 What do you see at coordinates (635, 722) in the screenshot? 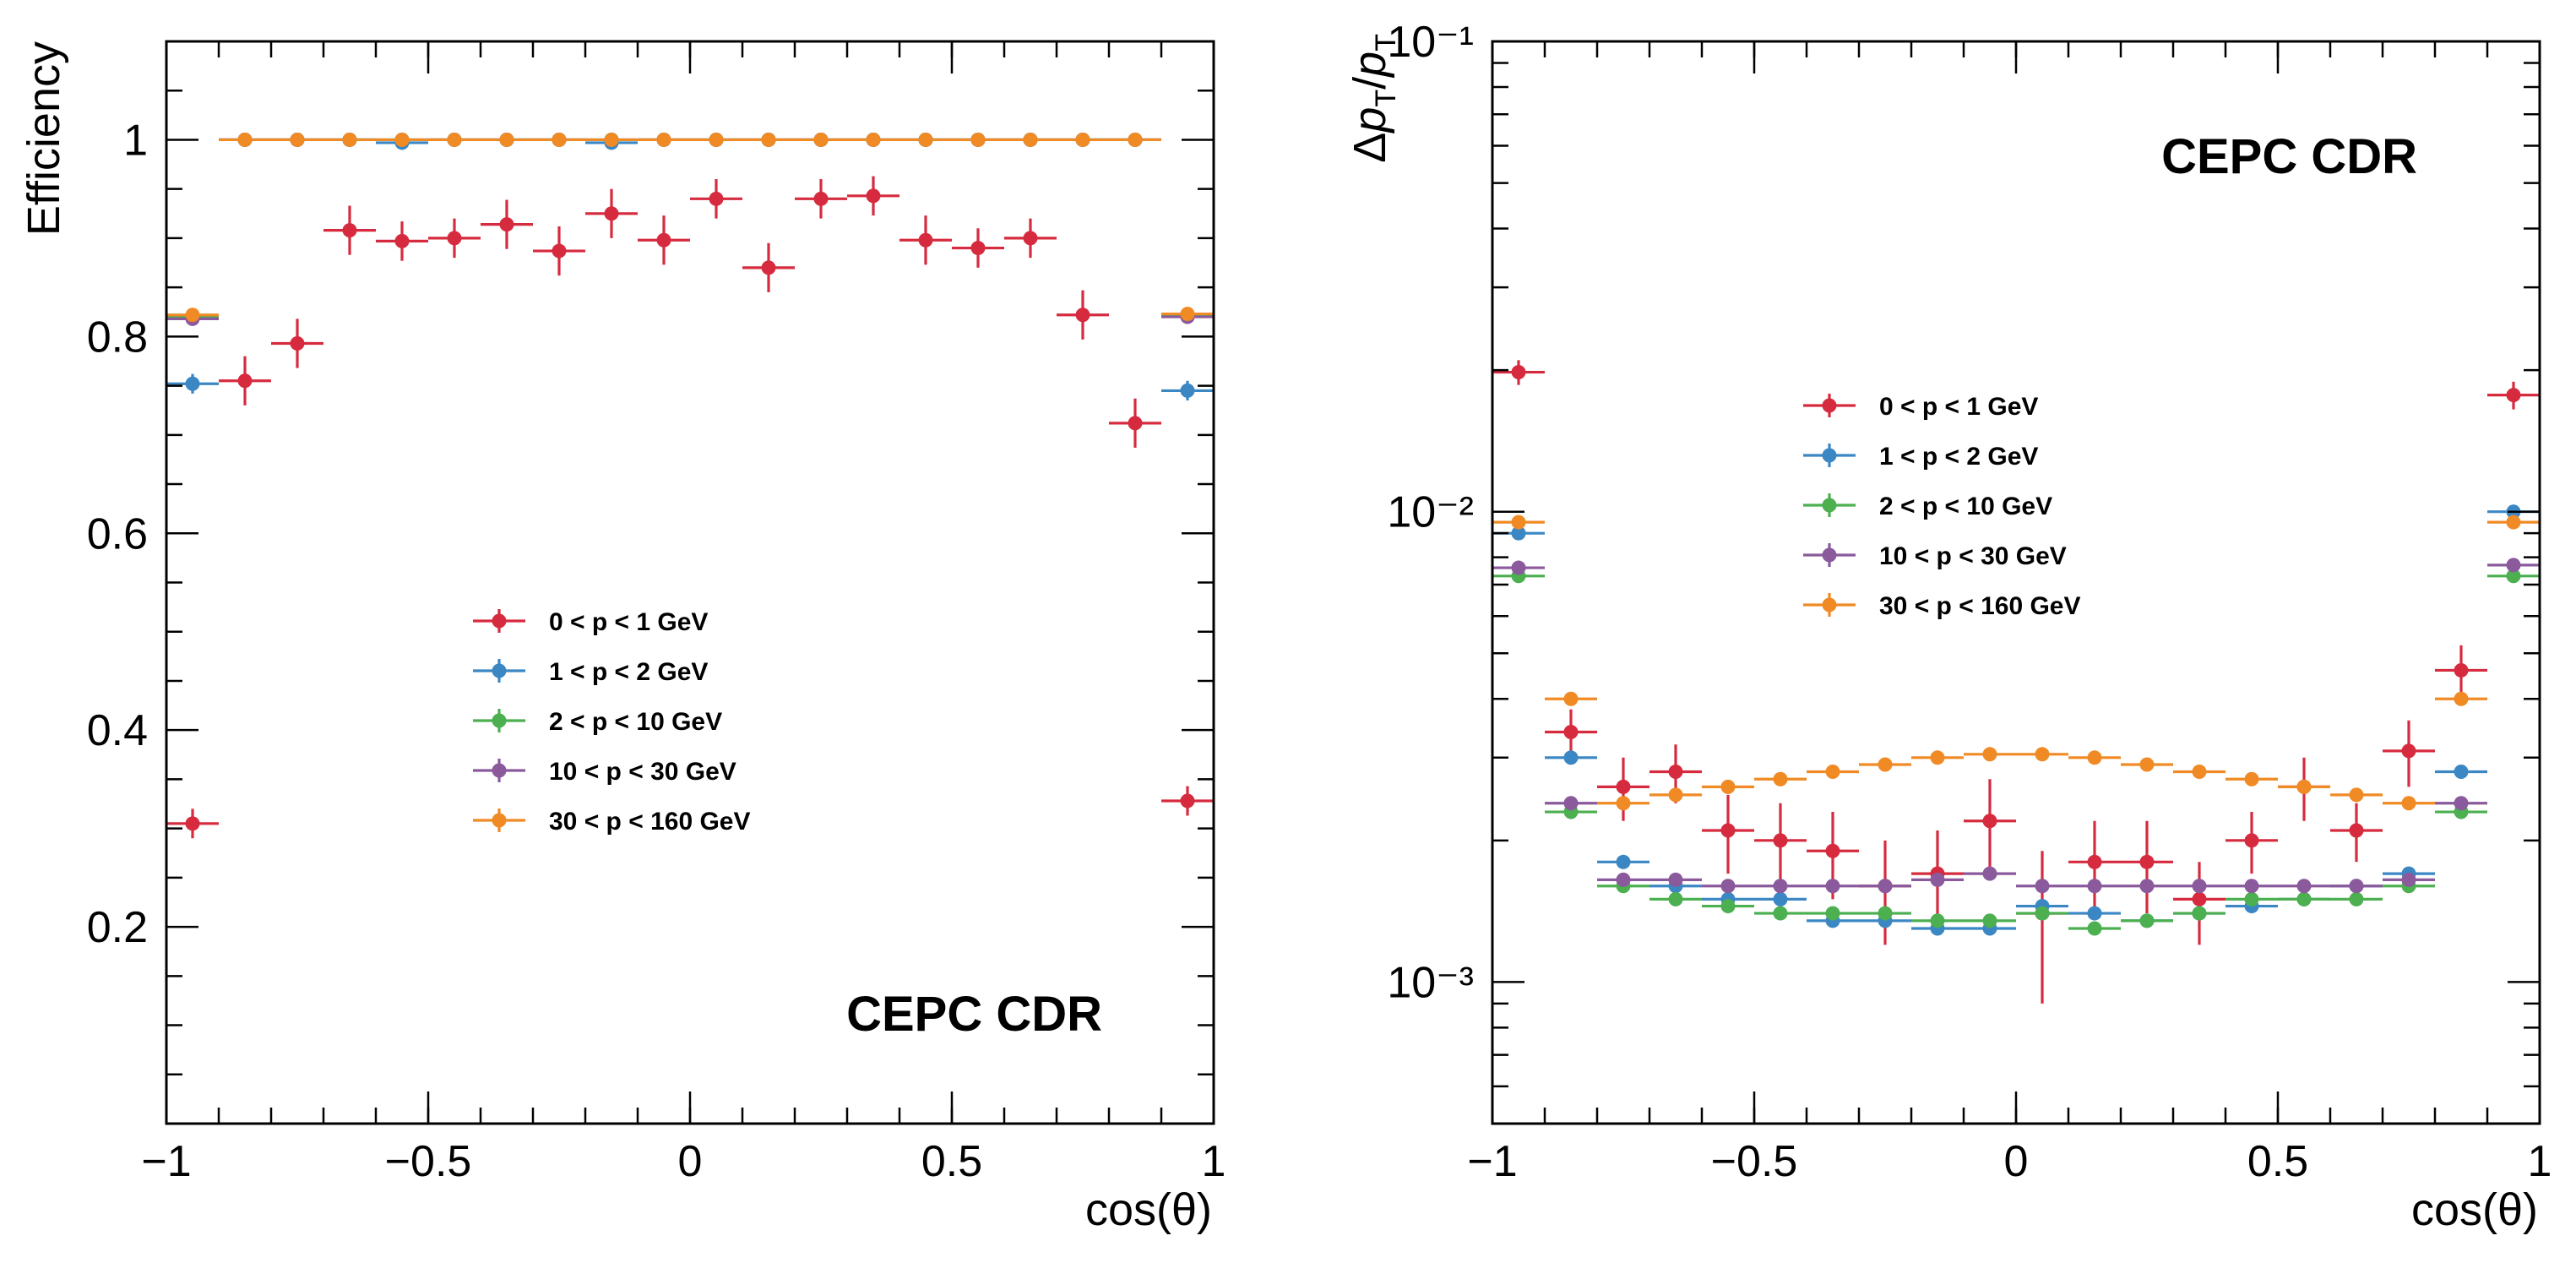
I see `efficiency-legend-label: 2 < p < 10 GeV` at bounding box center [635, 722].